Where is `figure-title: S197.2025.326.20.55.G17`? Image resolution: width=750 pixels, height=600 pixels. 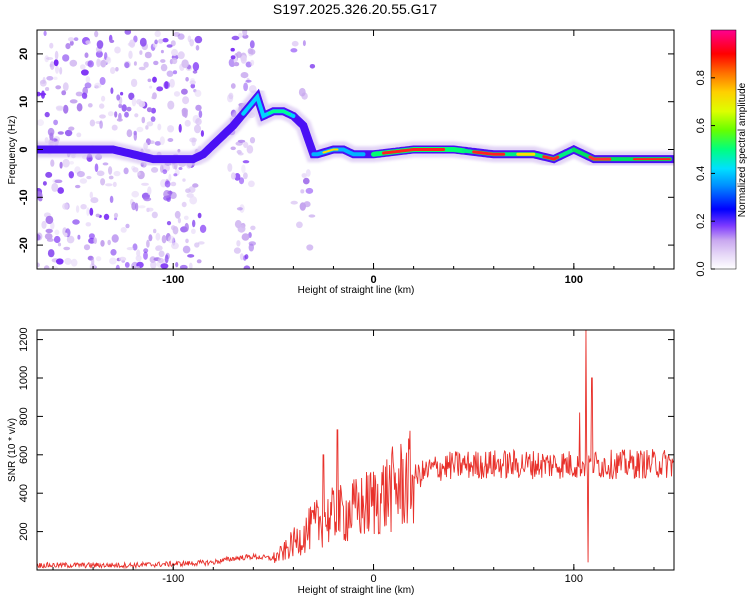 figure-title: S197.2025.326.20.55.G17 is located at coordinates (355, 9).